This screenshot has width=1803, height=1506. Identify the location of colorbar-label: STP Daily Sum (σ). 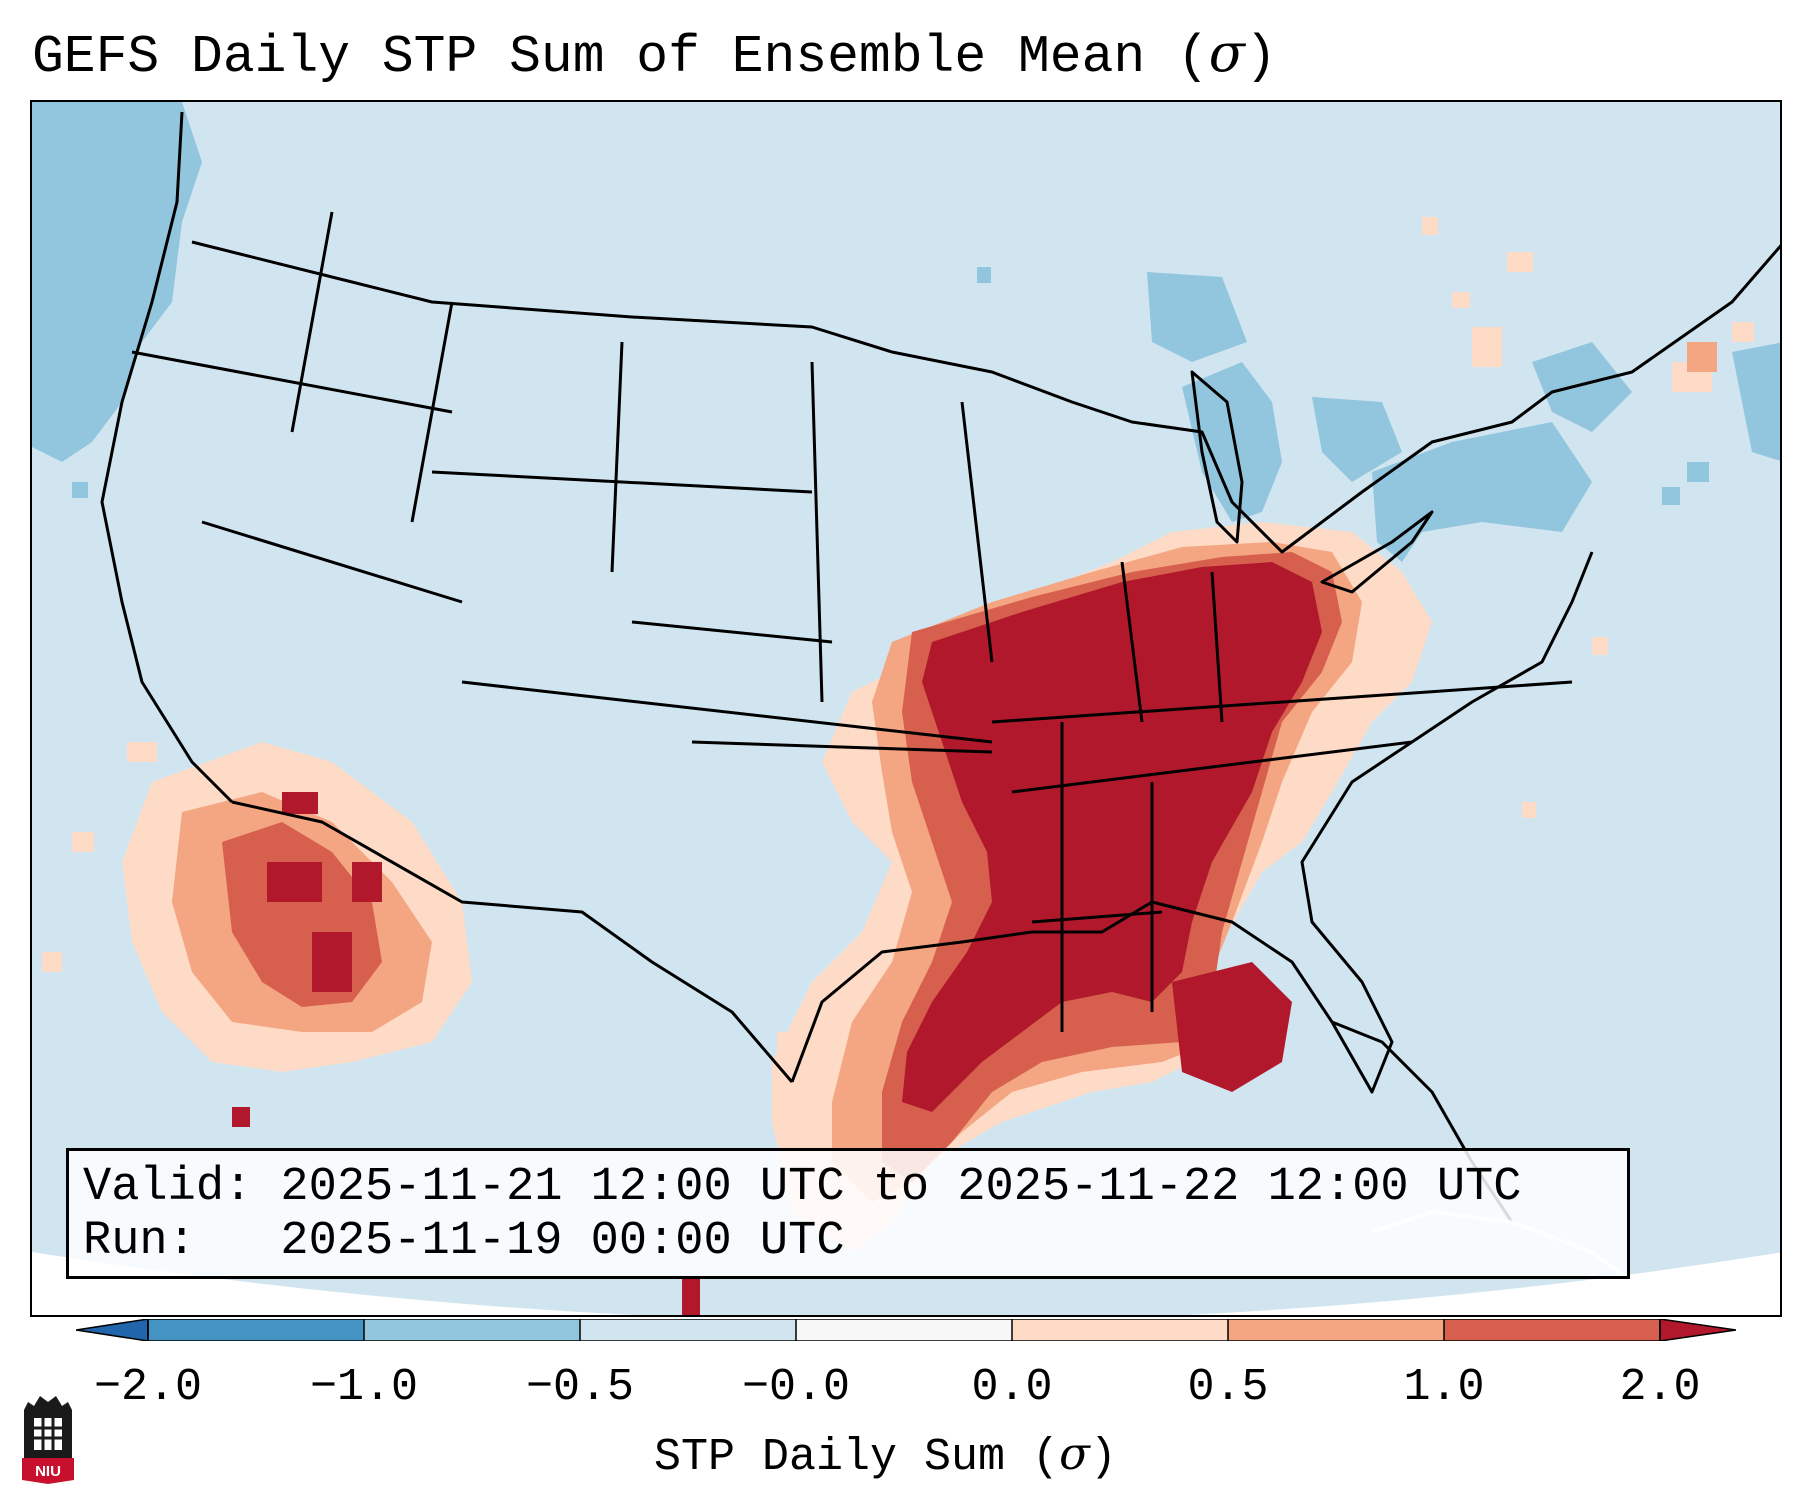
(885, 1455).